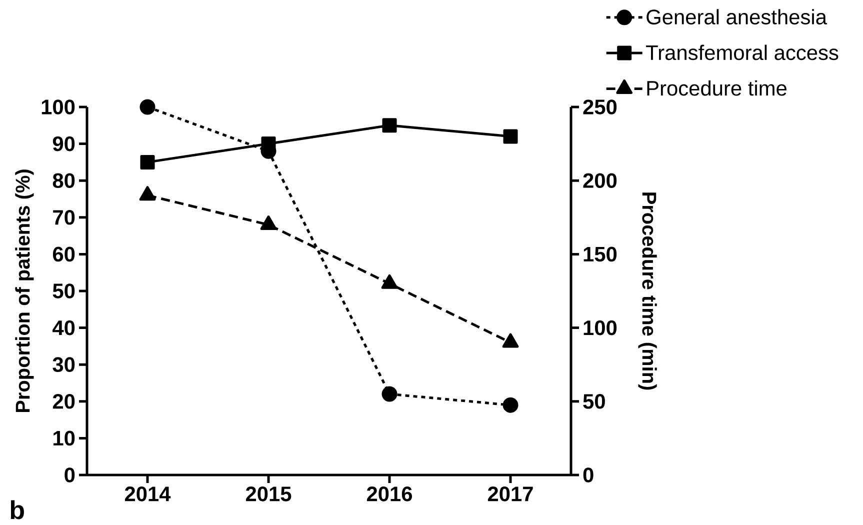  I want to click on y-axis-title: Proportion of patients (%), so click(24, 291).